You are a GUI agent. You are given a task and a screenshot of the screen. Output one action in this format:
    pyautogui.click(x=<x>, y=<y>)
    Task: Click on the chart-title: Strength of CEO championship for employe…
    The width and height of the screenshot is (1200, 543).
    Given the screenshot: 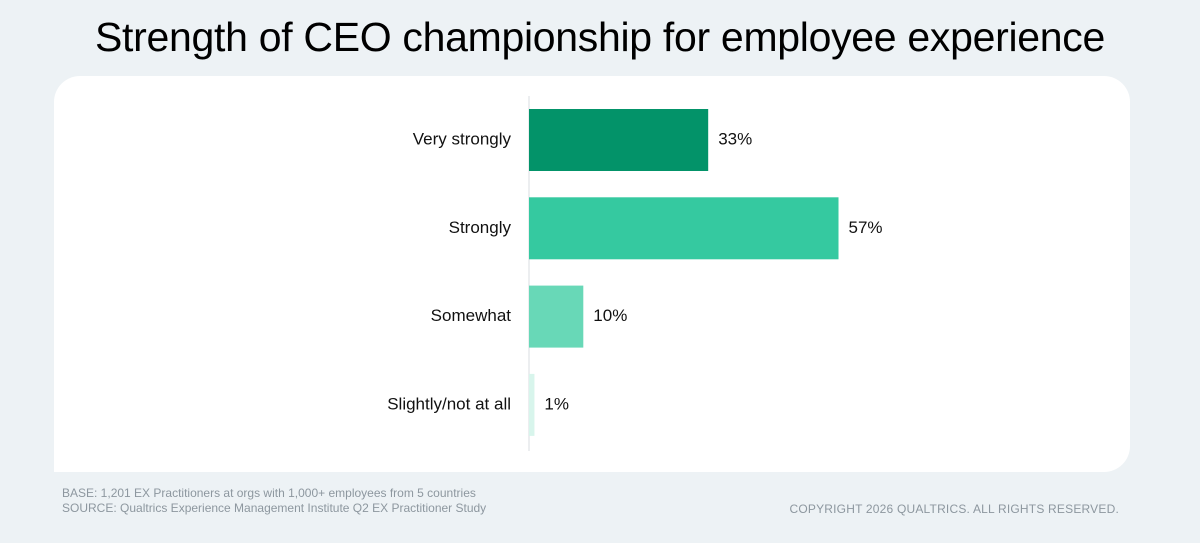 What is the action you would take?
    pyautogui.click(x=600, y=37)
    